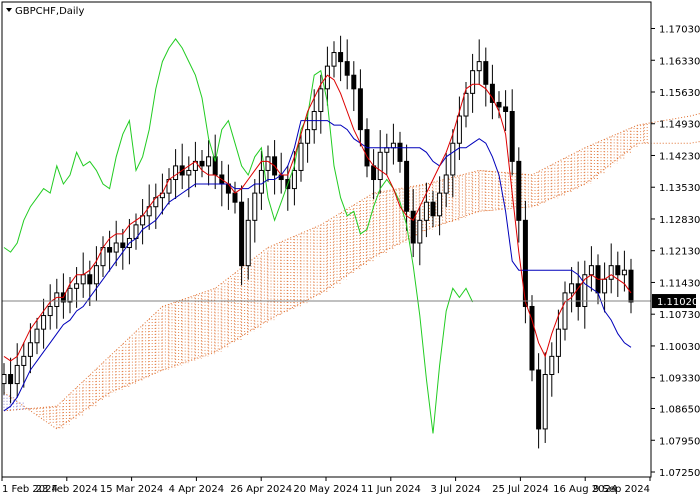  What do you see at coordinates (679, 156) in the screenshot?
I see `y-tick-label: 1.14230` at bounding box center [679, 156].